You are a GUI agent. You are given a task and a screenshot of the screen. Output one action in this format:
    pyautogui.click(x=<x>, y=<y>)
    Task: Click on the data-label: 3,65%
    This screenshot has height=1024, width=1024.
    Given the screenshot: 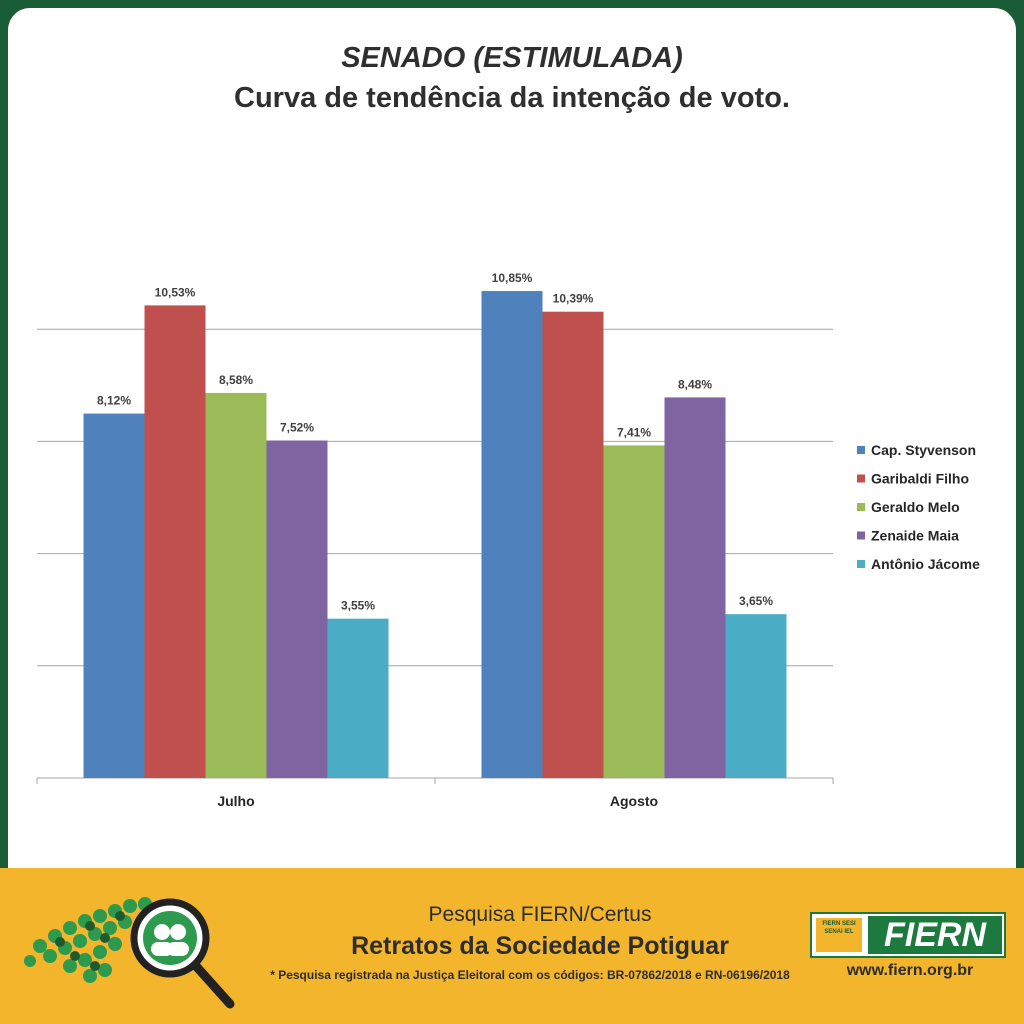 What is the action you would take?
    pyautogui.click(x=756, y=601)
    